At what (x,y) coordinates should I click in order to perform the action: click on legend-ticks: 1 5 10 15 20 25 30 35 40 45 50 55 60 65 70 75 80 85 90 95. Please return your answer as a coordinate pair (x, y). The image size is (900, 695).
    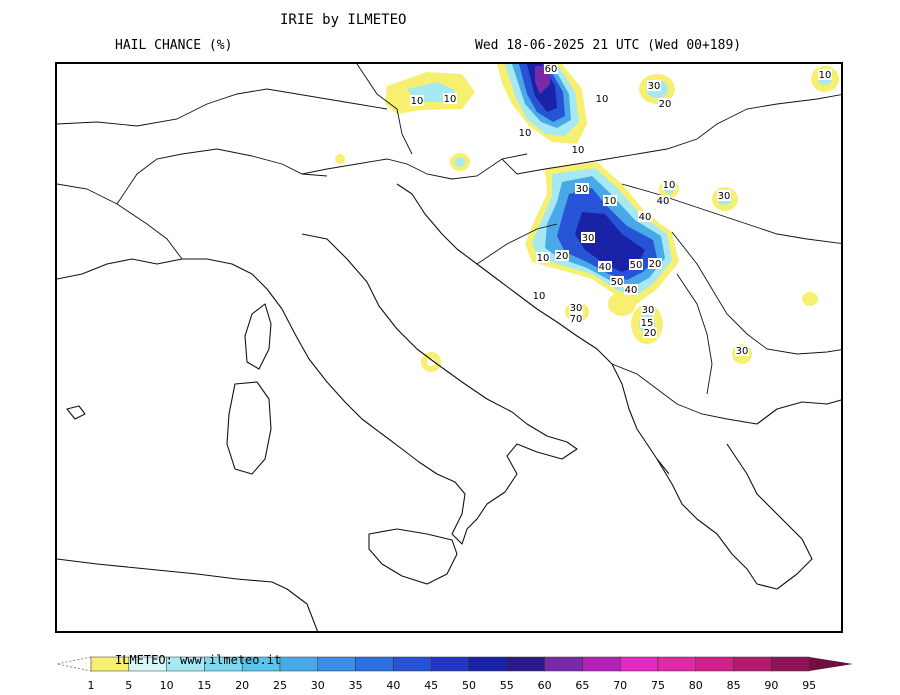
    Looking at the image, I should click on (452, 685).